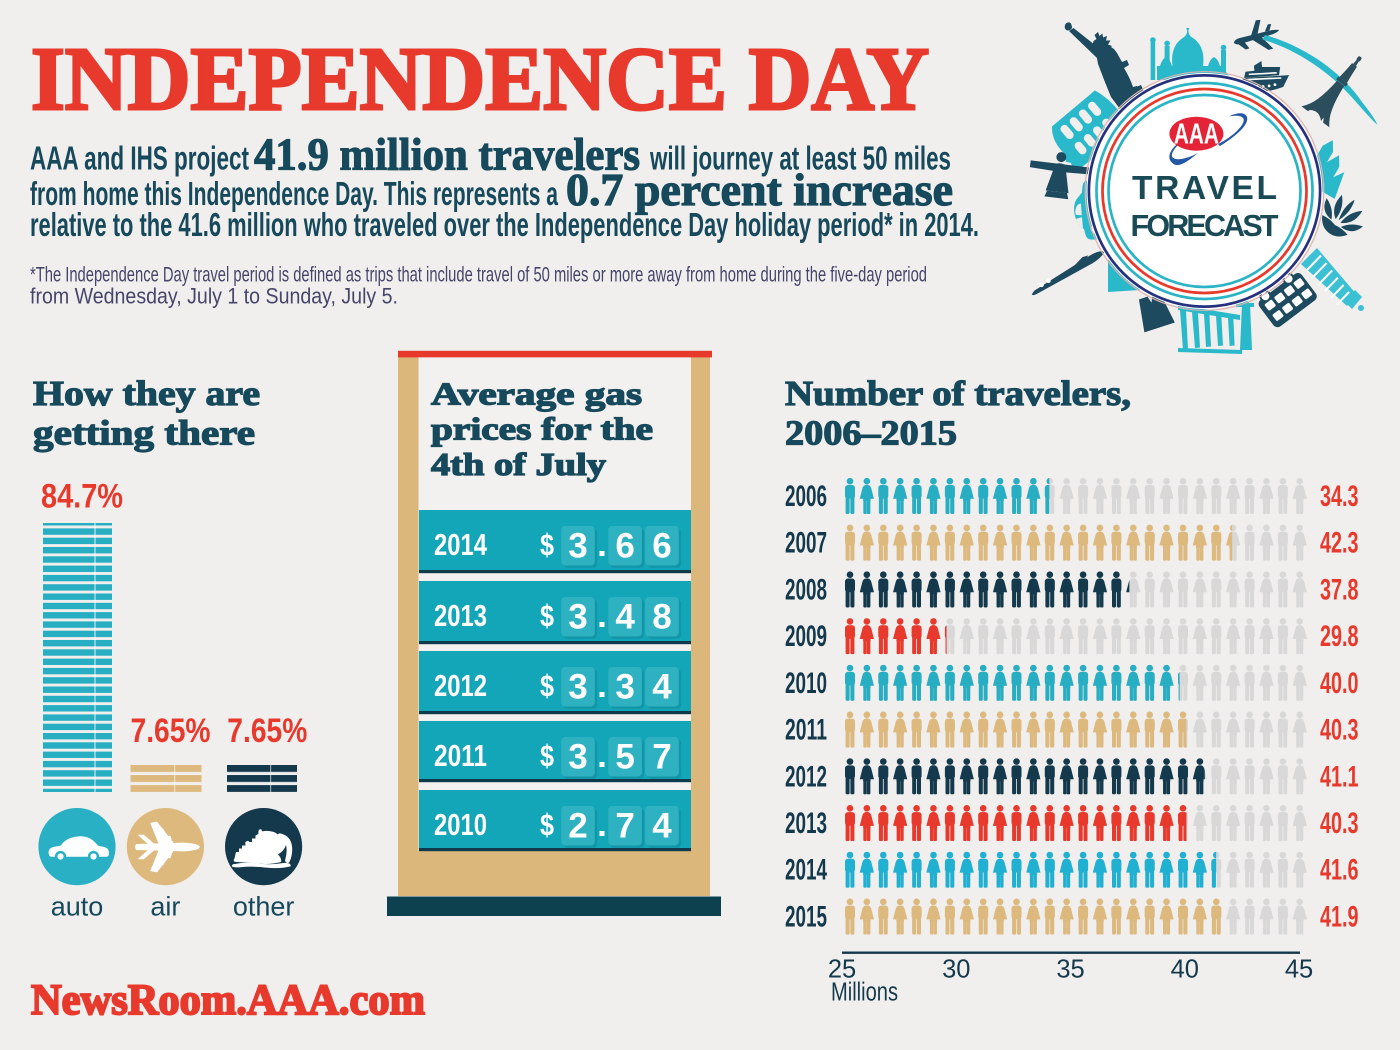  Describe the element at coordinates (542, 429) in the screenshot. I see `svg-text: prices for the` at that location.